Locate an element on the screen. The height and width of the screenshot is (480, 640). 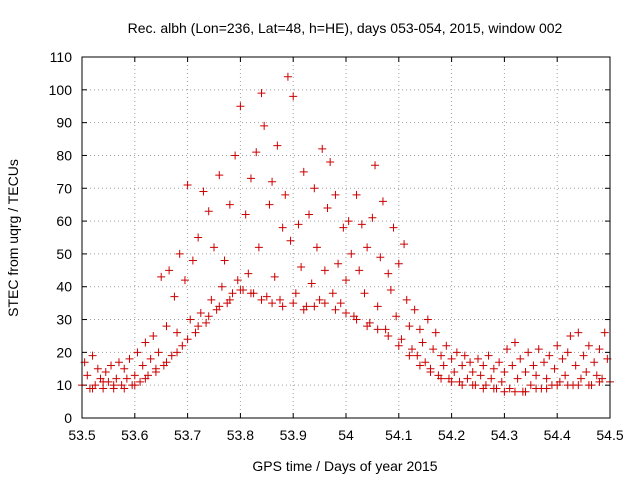
x-tick-label: 54.2 is located at coordinates (451, 435).